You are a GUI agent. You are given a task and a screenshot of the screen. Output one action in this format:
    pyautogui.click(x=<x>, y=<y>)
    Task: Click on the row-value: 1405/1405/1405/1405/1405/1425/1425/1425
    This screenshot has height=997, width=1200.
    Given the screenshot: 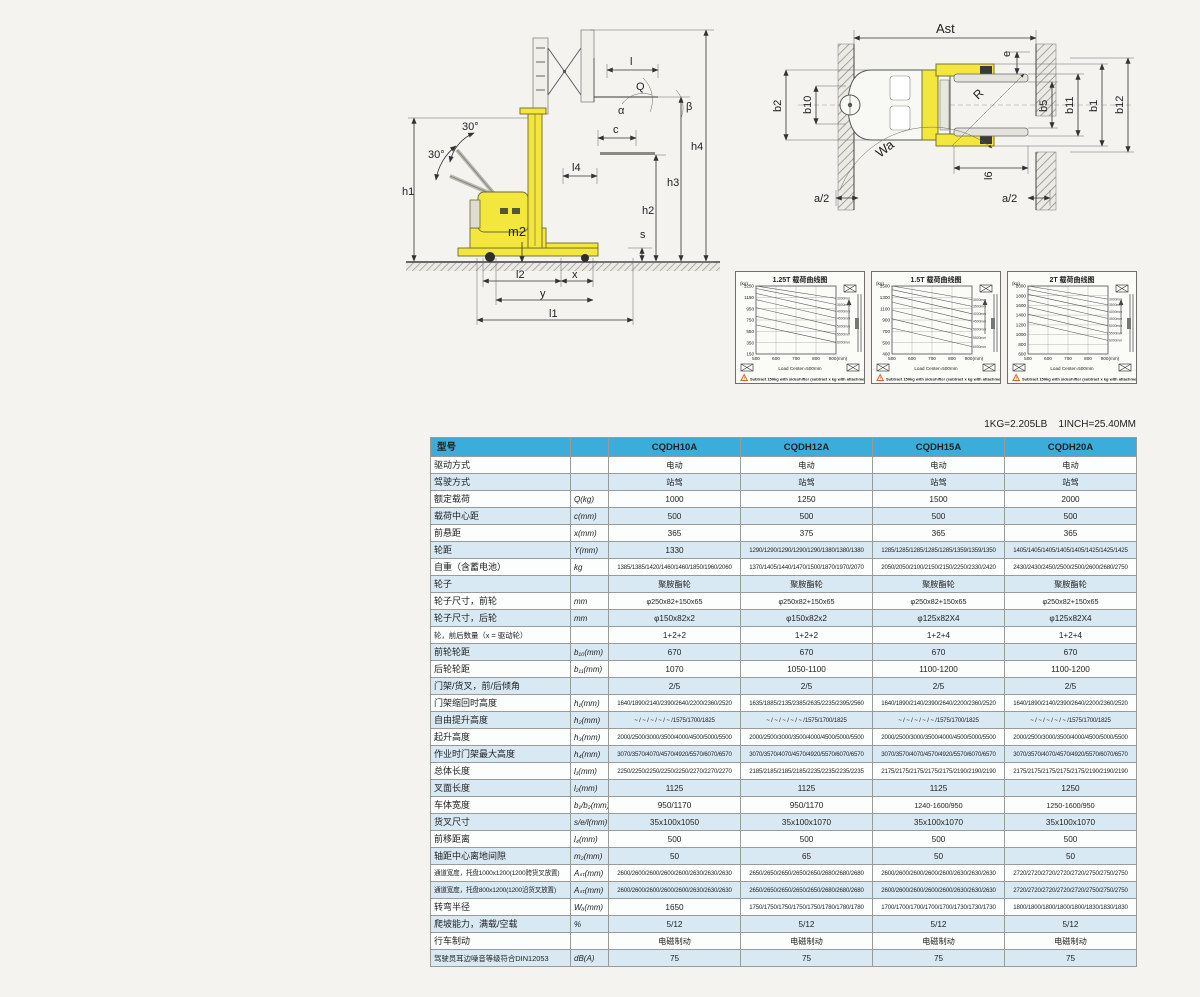 What is the action you would take?
    pyautogui.click(x=1070, y=550)
    